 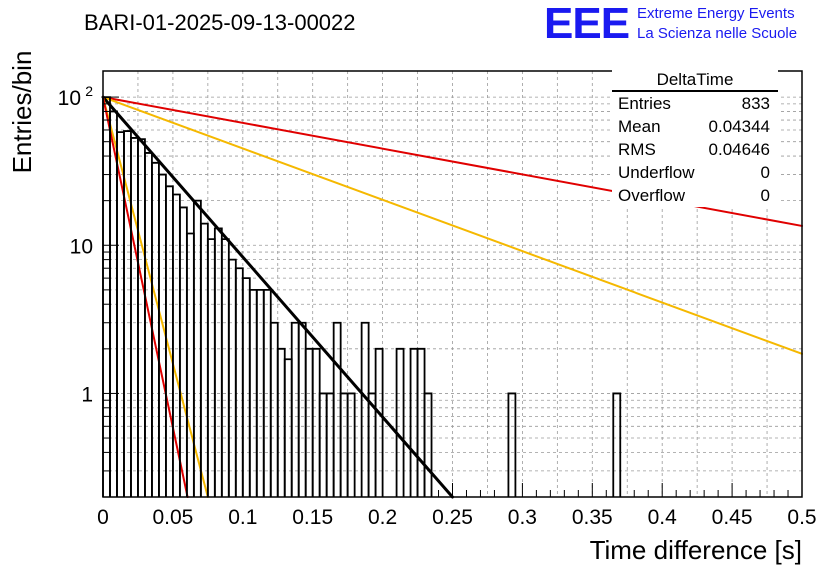 I want to click on y-axis-label: Entries/bin, so click(x=22, y=112).